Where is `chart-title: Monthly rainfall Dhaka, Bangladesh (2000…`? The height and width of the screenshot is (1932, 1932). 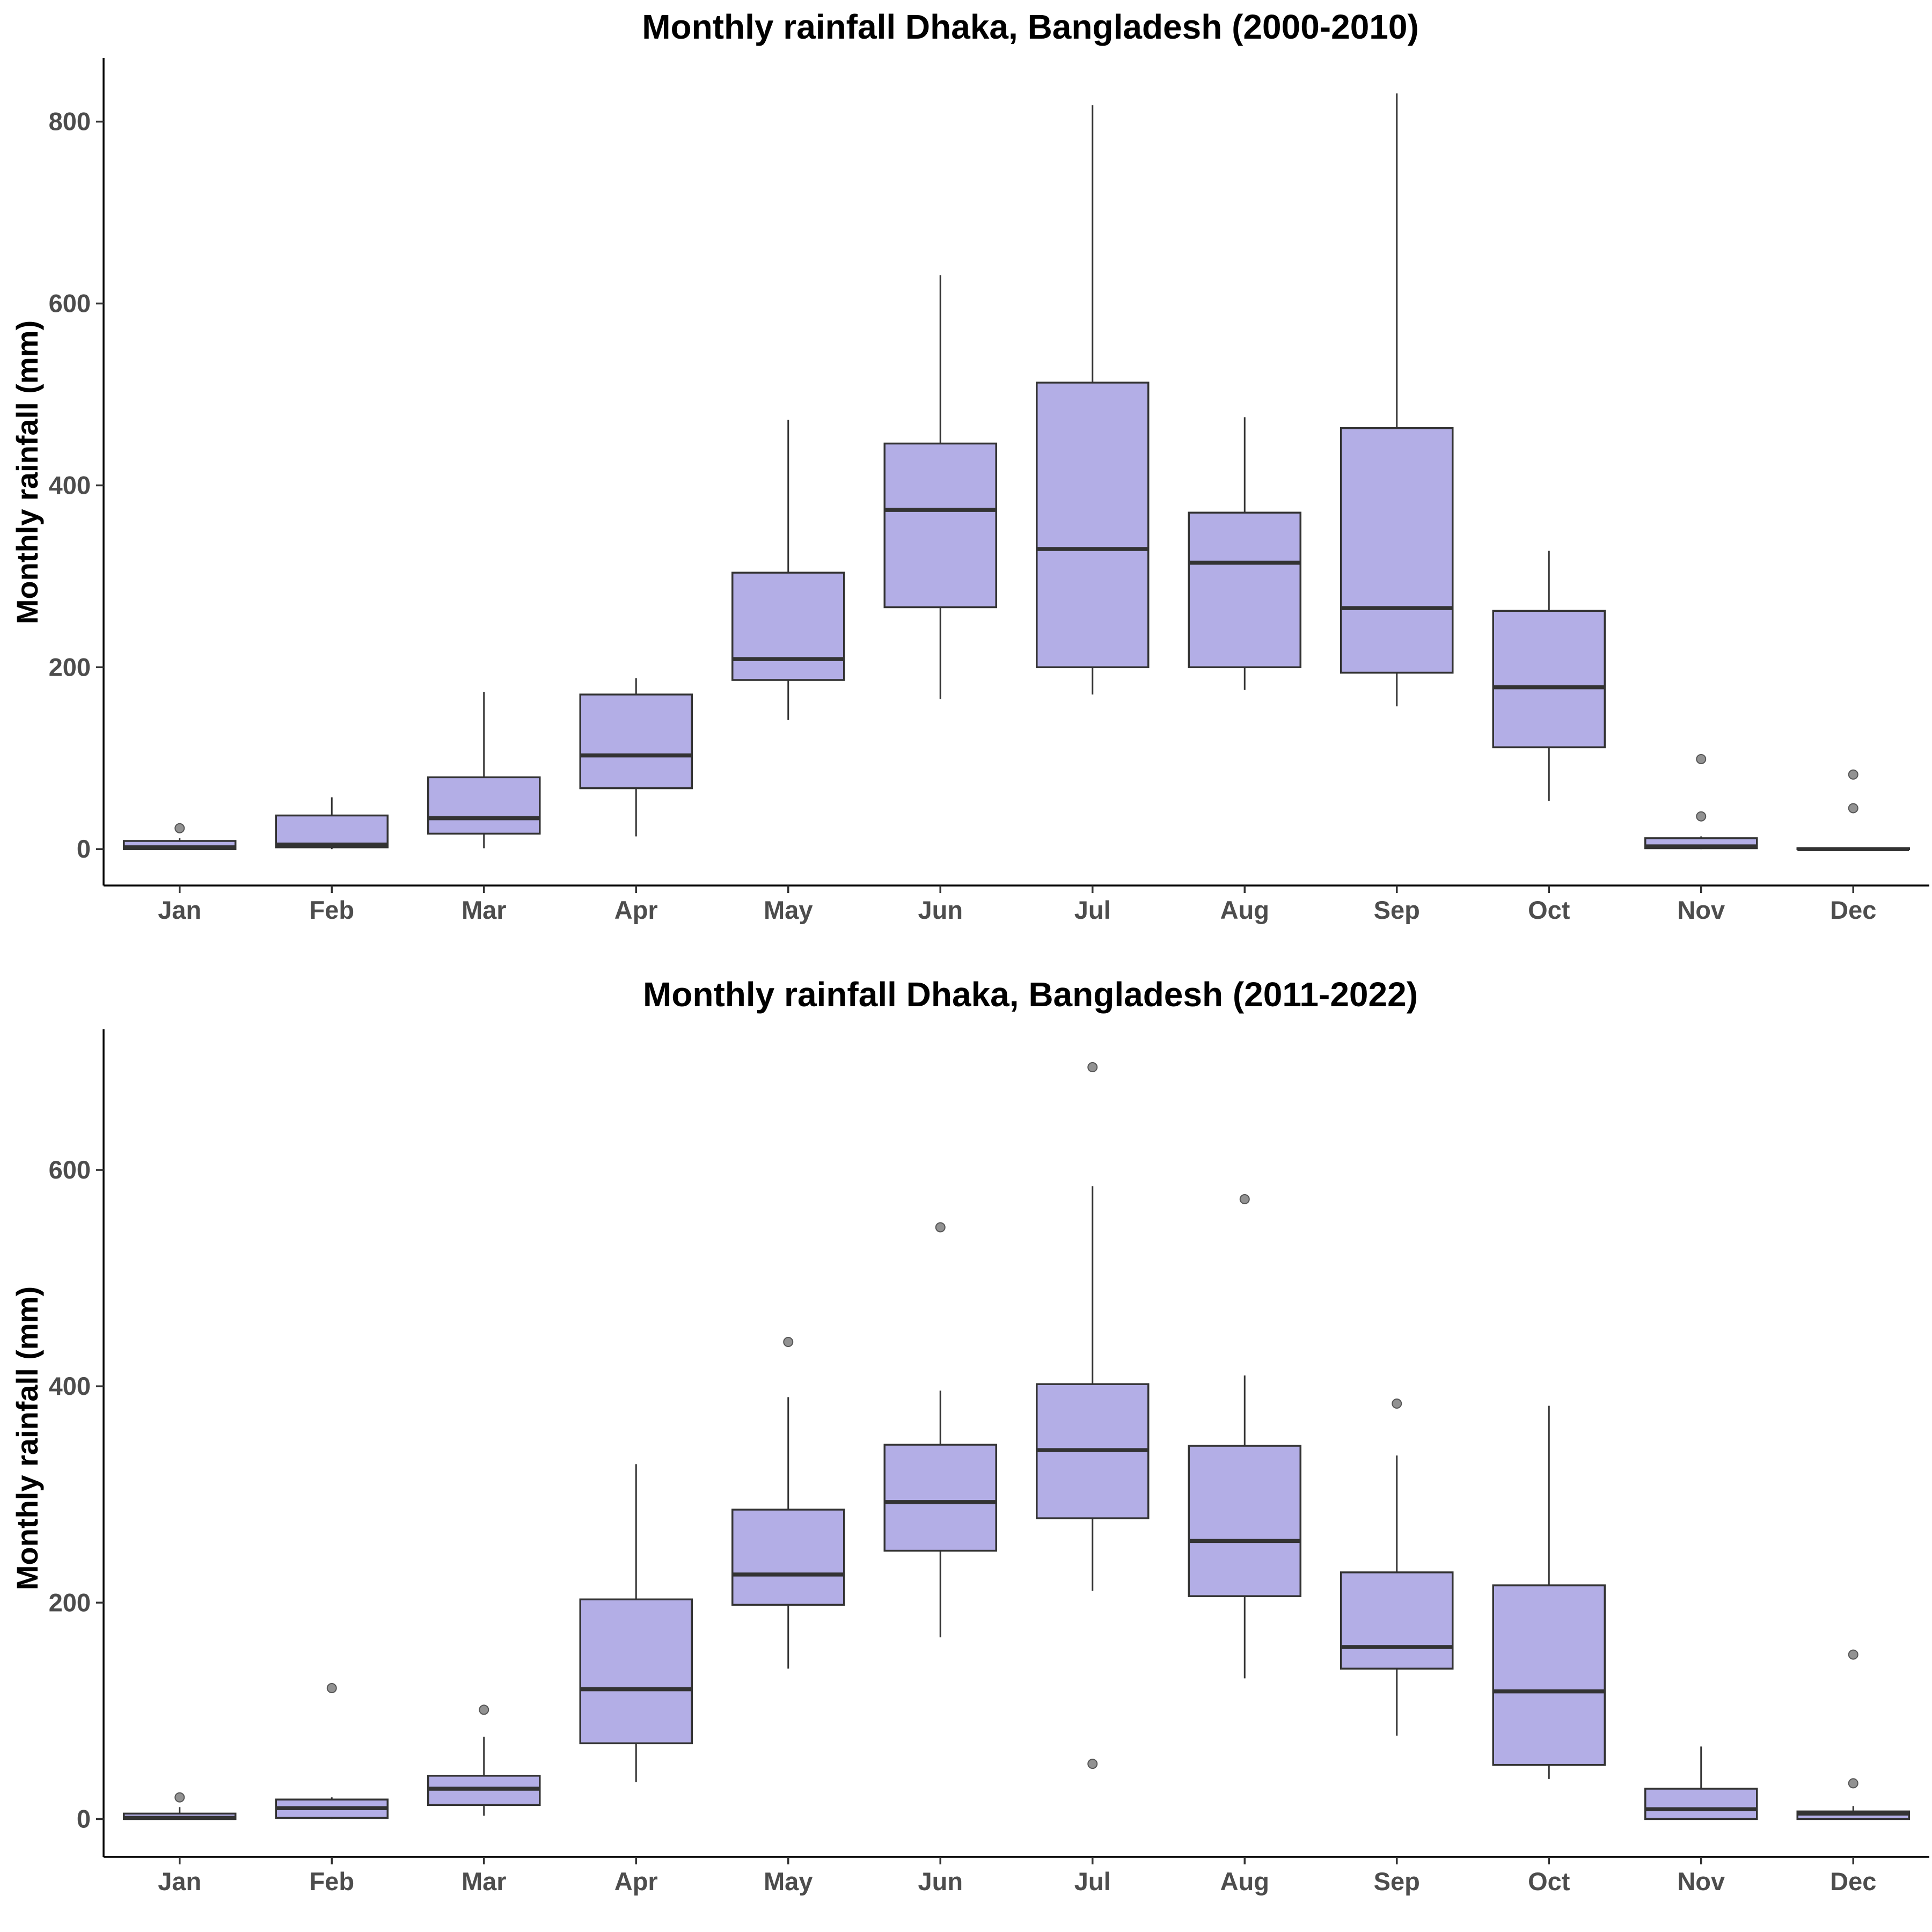
chart-title: Monthly rainfall Dhaka, Bangladesh (2000… is located at coordinates (1030, 27).